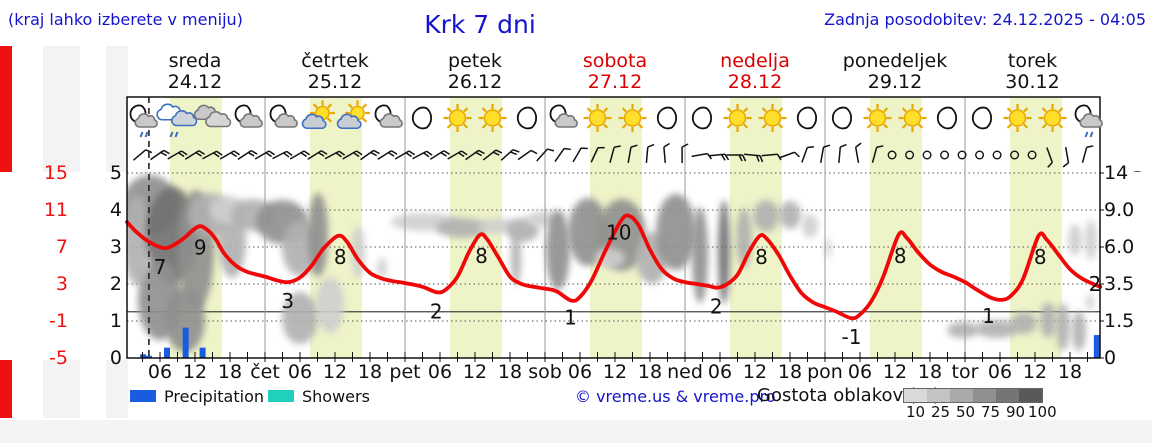 This screenshot has height=443, width=1152. What do you see at coordinates (825, 372) in the screenshot?
I see `svg-text: pon` at bounding box center [825, 372].